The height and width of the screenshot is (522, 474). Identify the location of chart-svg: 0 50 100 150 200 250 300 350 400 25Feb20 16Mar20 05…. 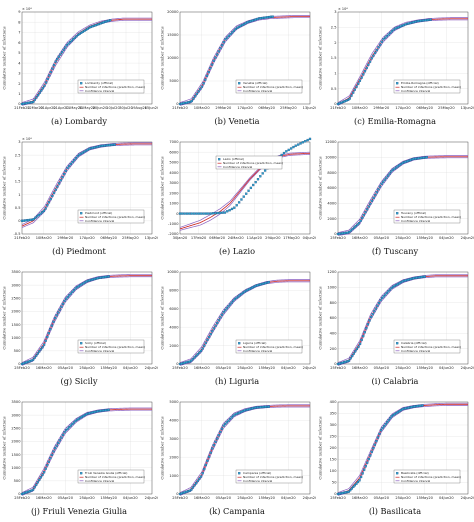
(396, 450).